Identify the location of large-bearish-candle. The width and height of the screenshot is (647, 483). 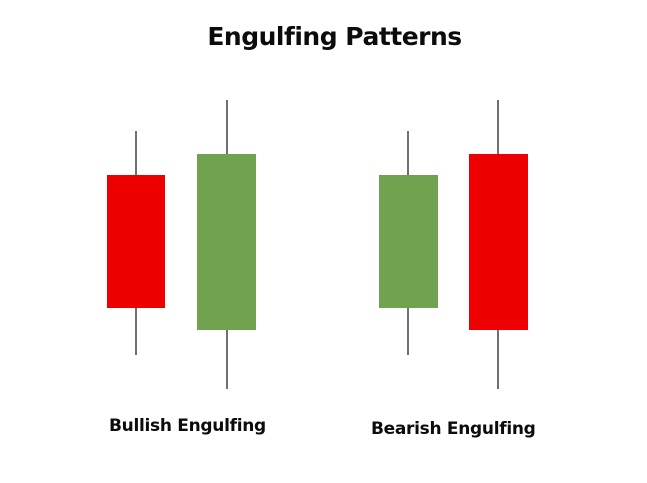
(498, 244).